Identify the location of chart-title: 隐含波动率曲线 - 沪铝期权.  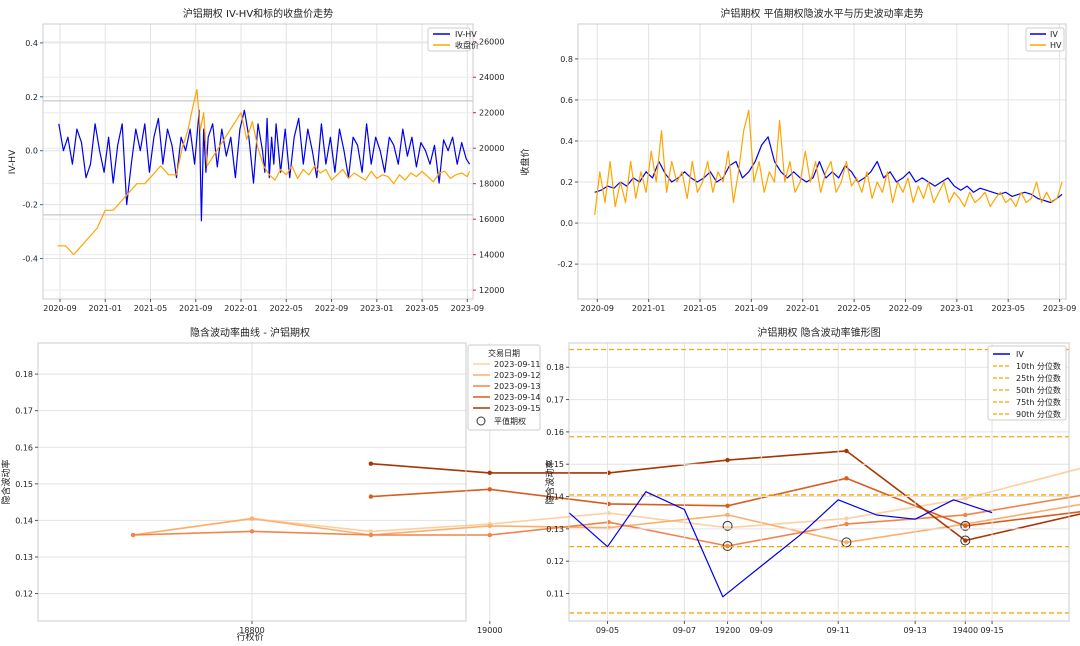
(250, 332).